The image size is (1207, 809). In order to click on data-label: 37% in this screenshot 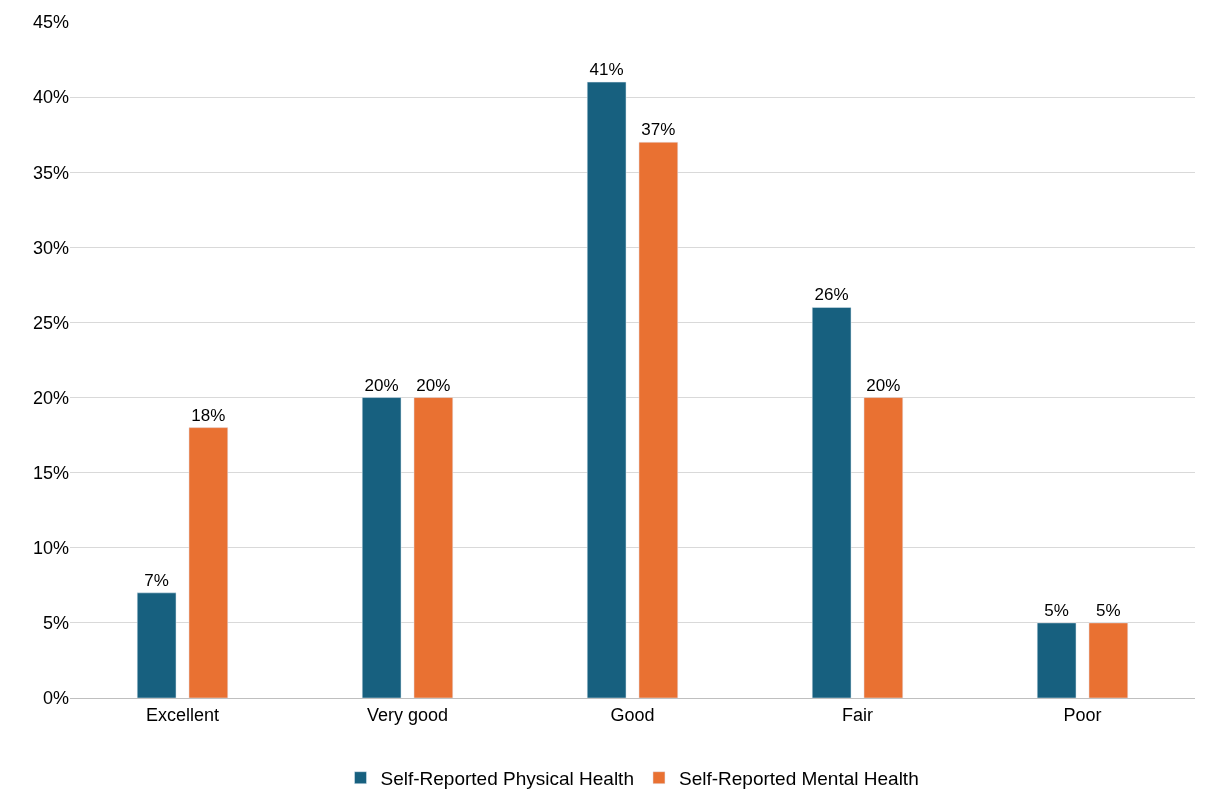, I will do `click(658, 130)`.